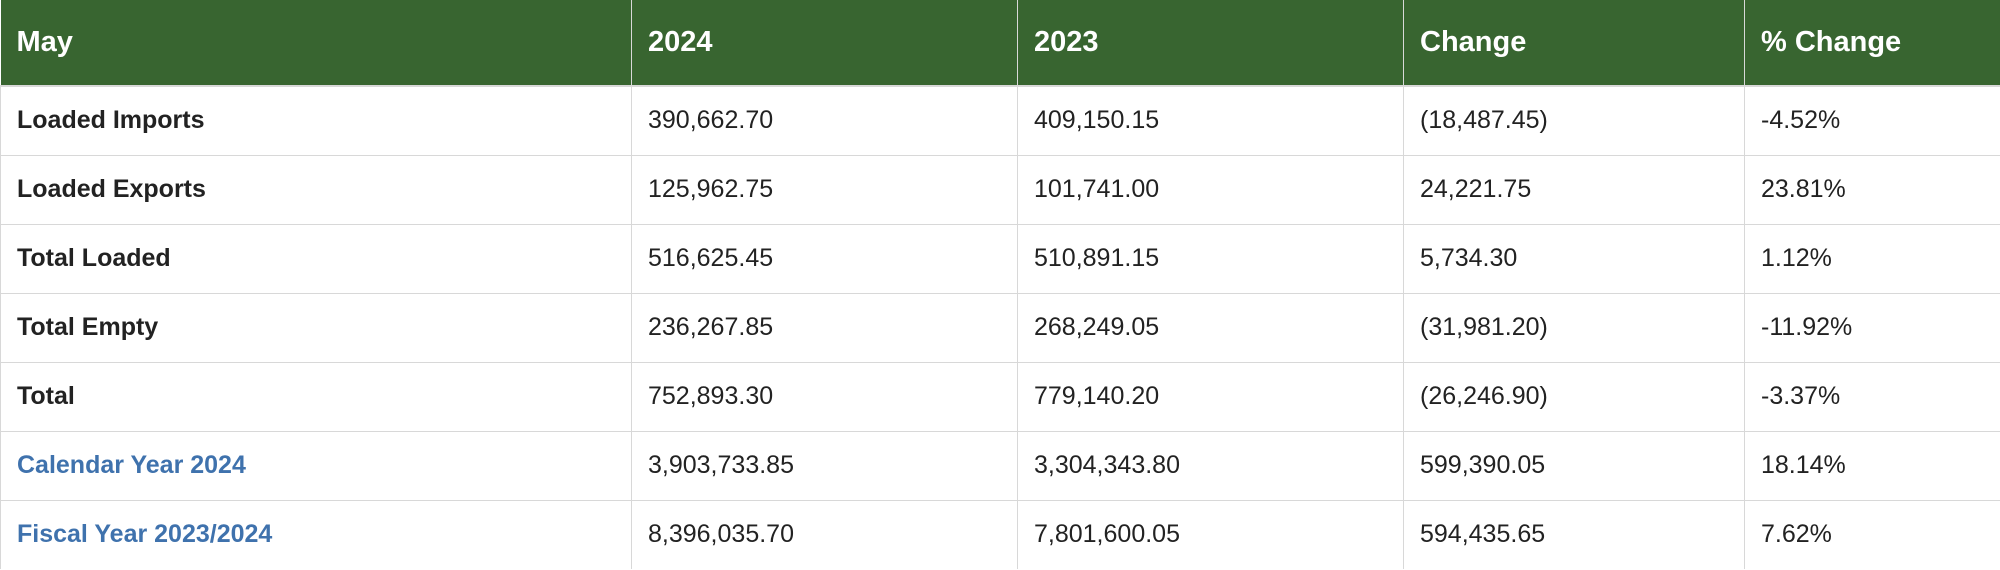  What do you see at coordinates (1210, 328) in the screenshot?
I see `cell-2023: 268,249.05` at bounding box center [1210, 328].